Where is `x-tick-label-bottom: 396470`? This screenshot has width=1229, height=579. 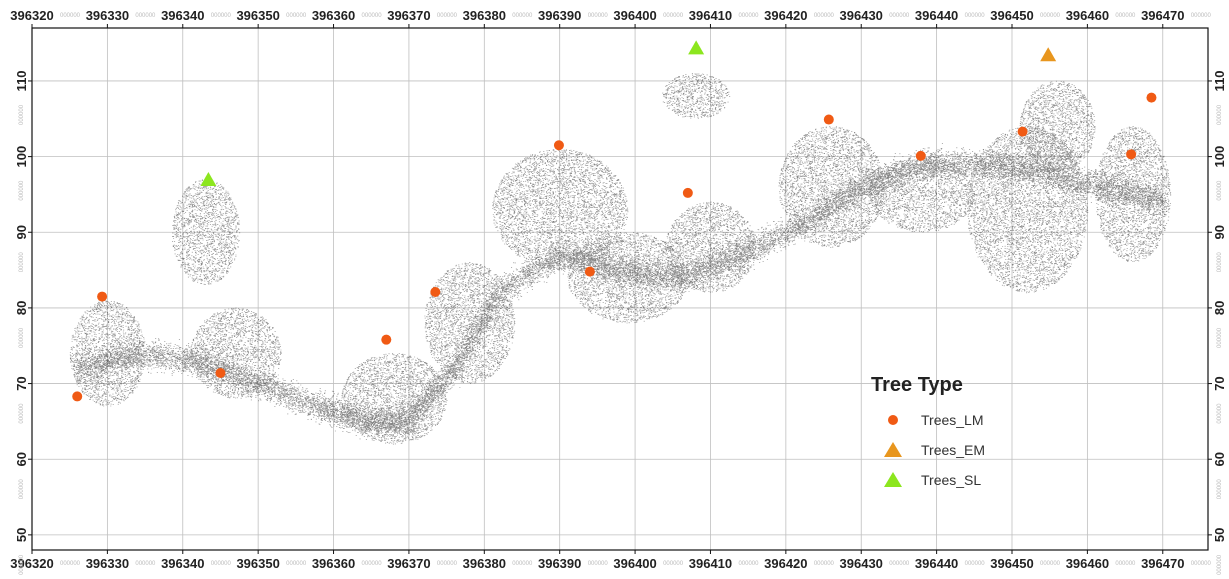 x-tick-label-bottom: 396470 is located at coordinates (1162, 563).